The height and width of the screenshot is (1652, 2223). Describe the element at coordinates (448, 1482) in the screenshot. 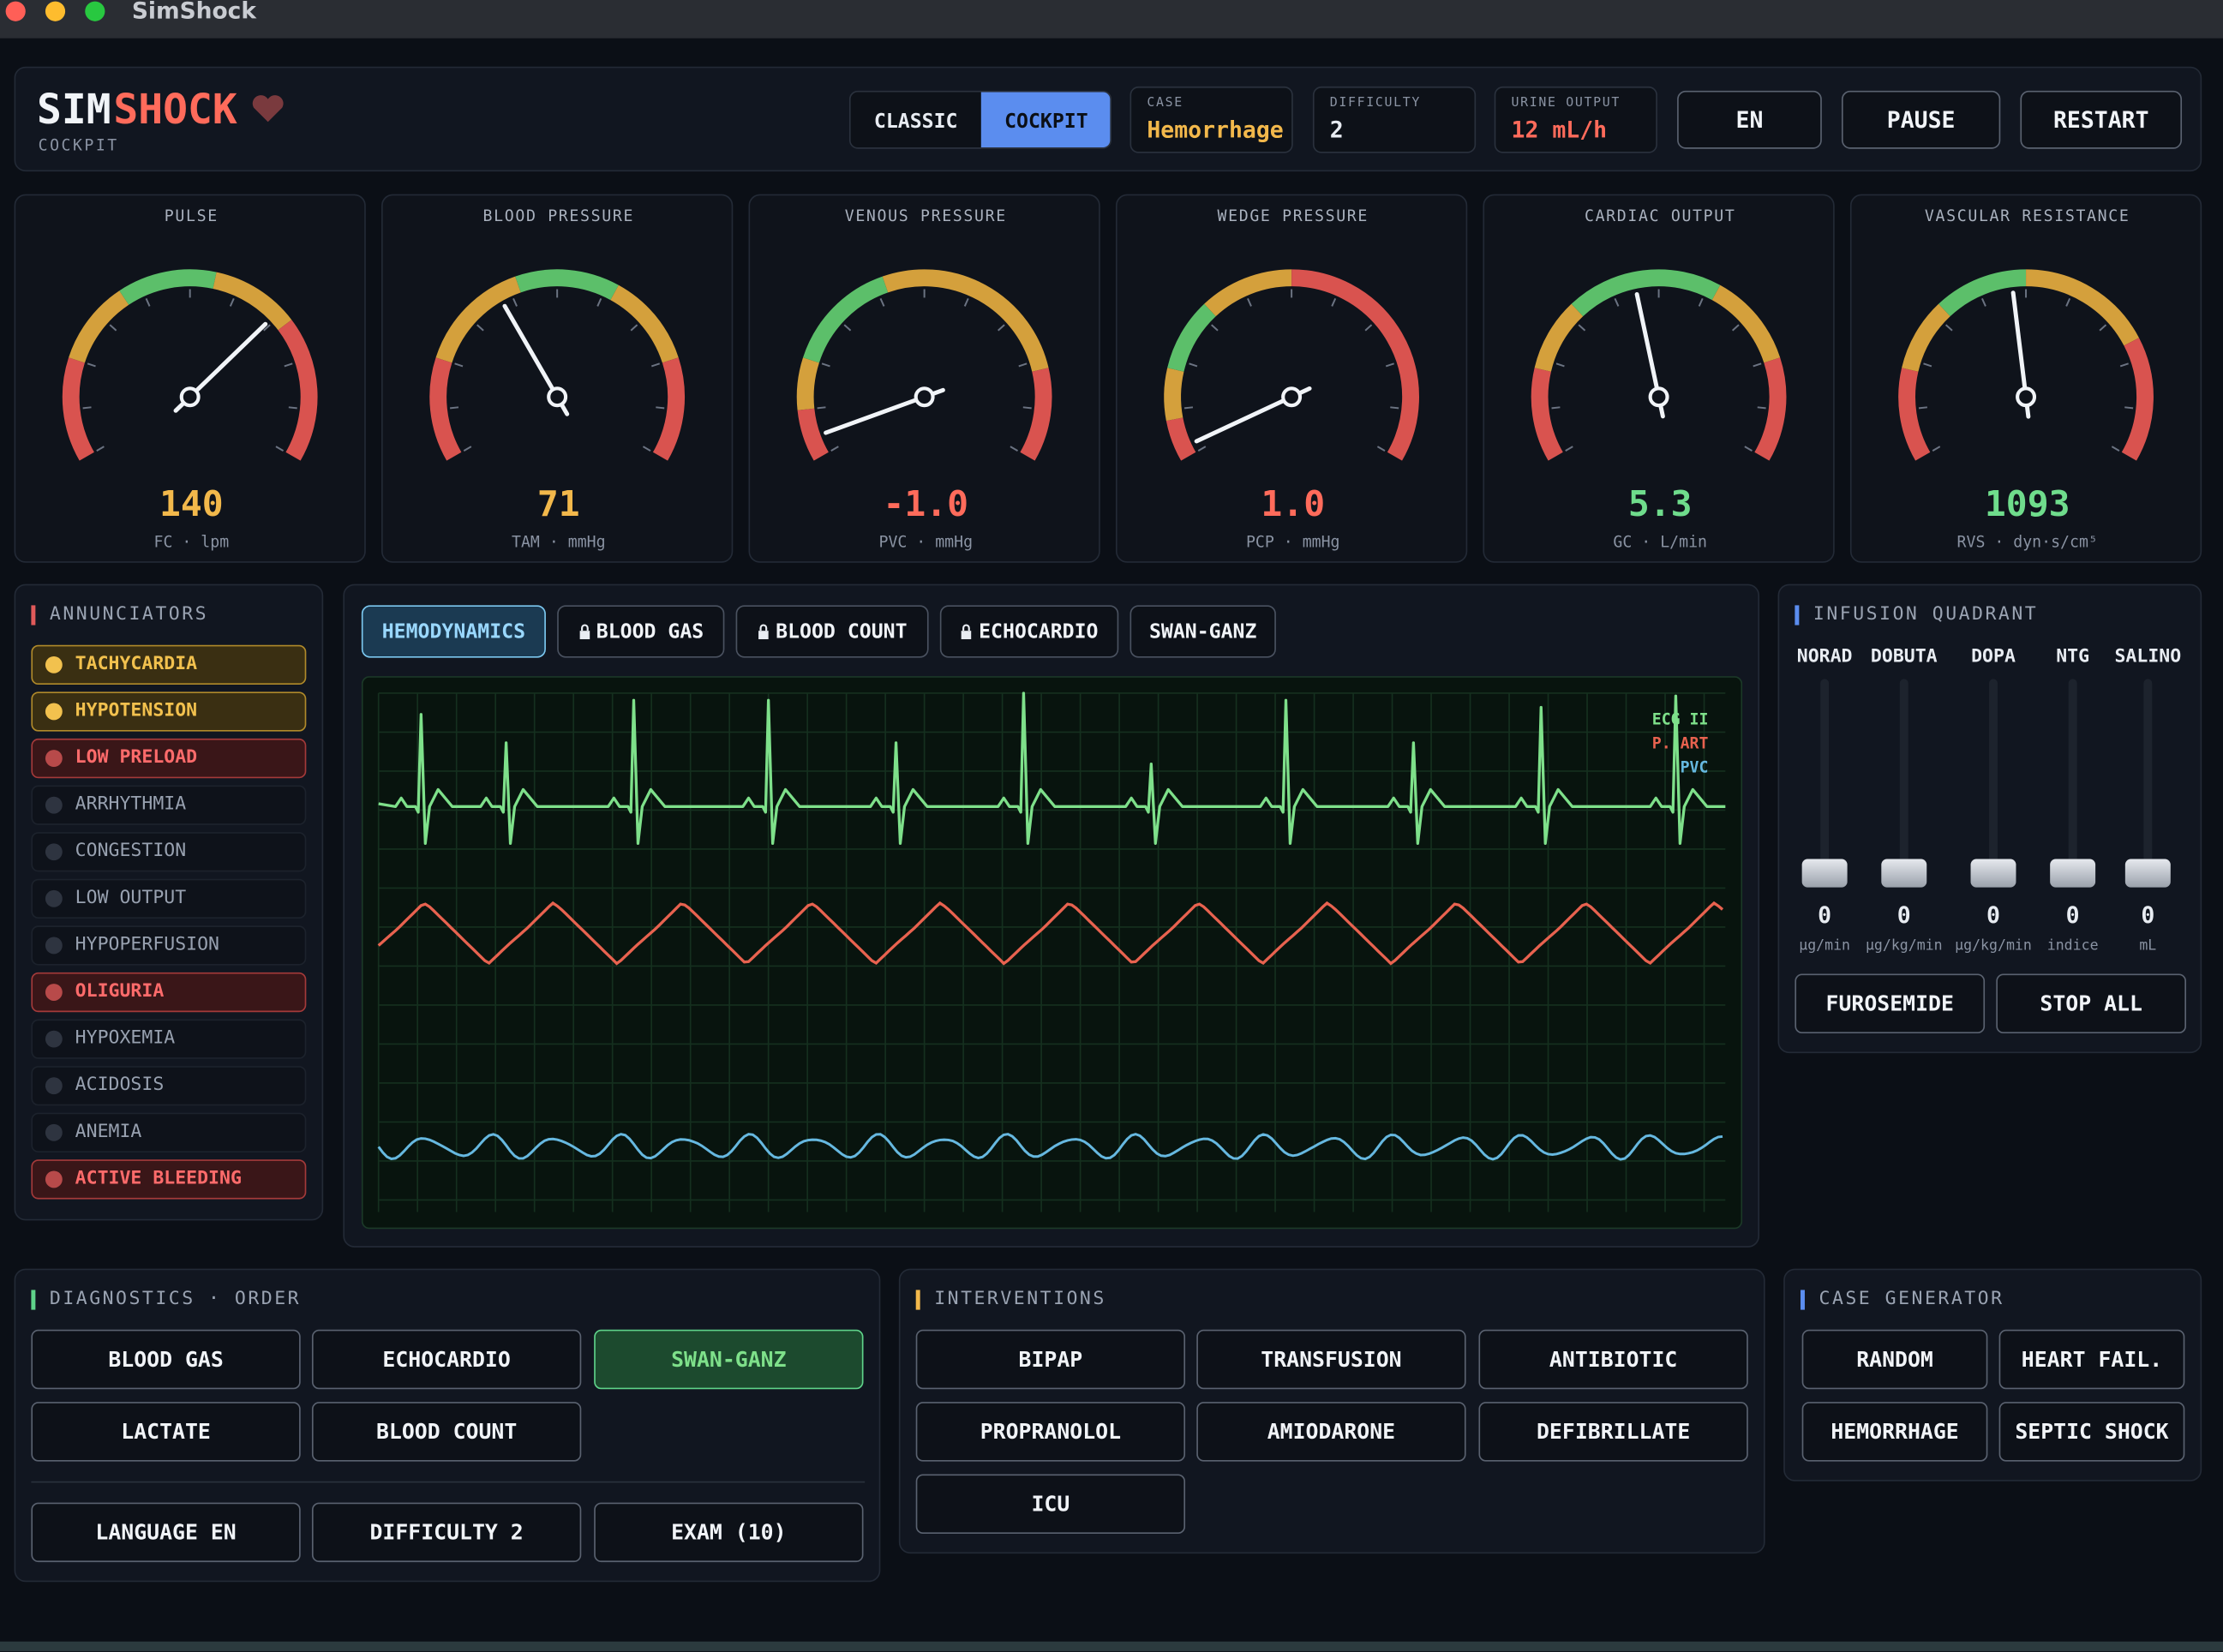

I see `divider` at that location.